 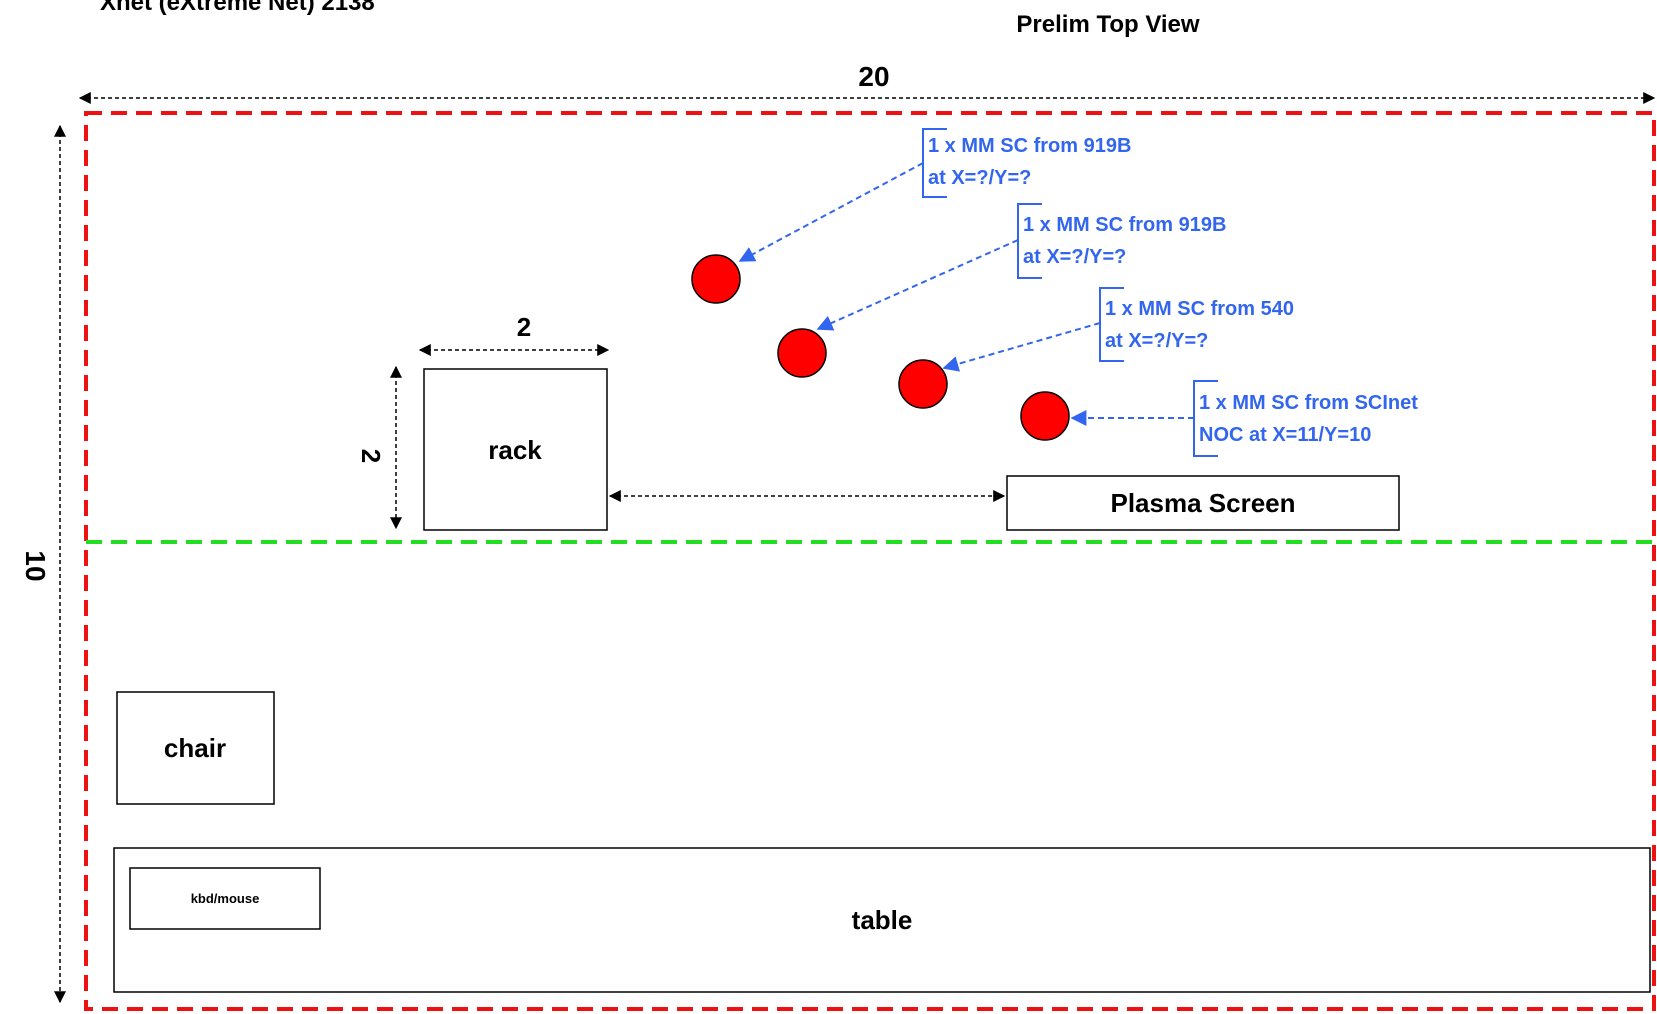 I want to click on kbd-mouse-box, so click(x=225, y=898).